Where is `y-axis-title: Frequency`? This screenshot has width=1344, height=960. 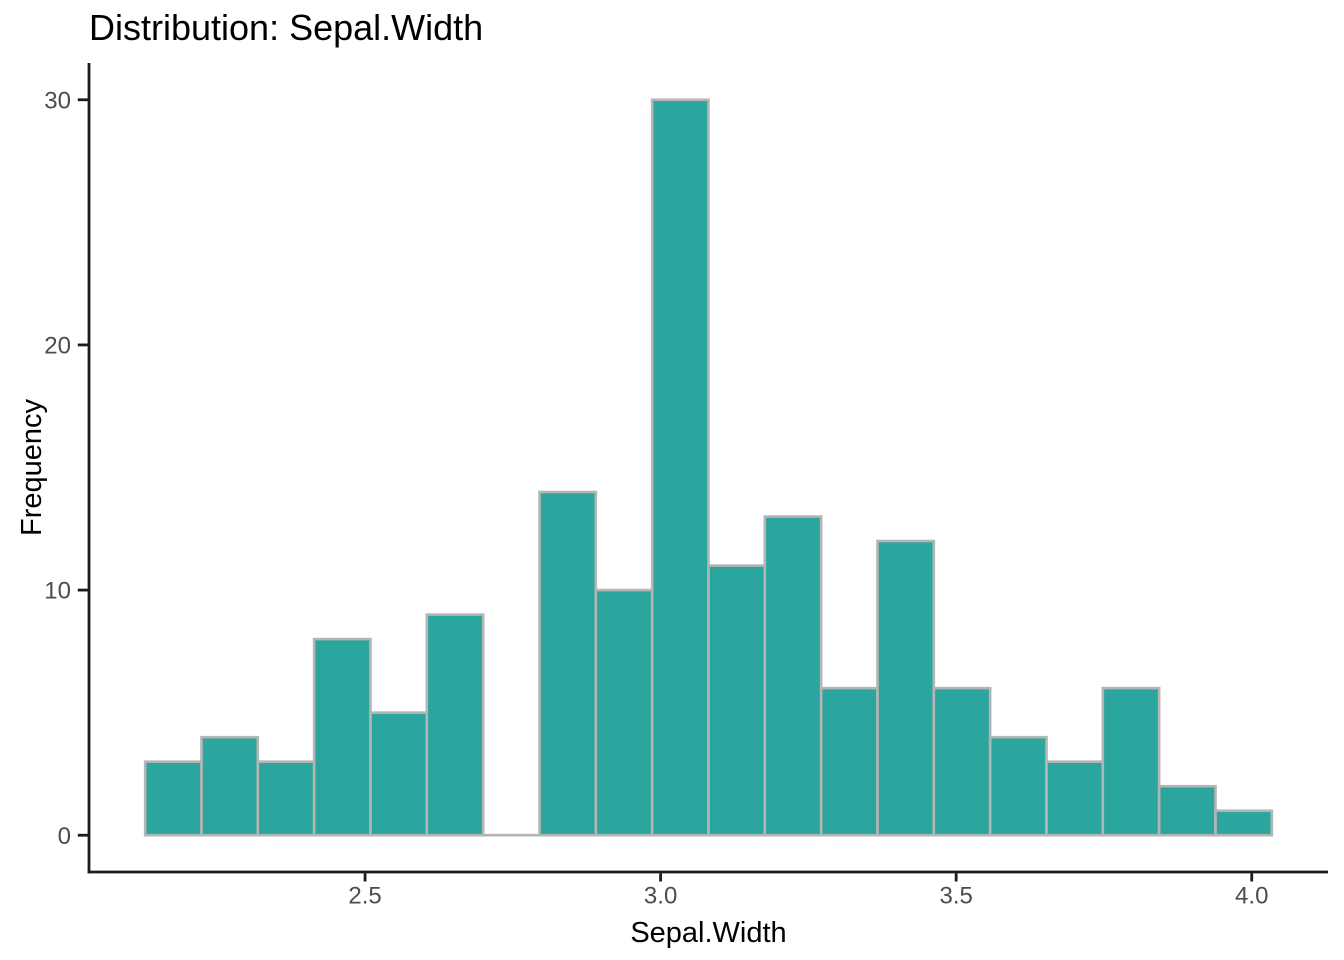 y-axis-title: Frequency is located at coordinates (32, 467).